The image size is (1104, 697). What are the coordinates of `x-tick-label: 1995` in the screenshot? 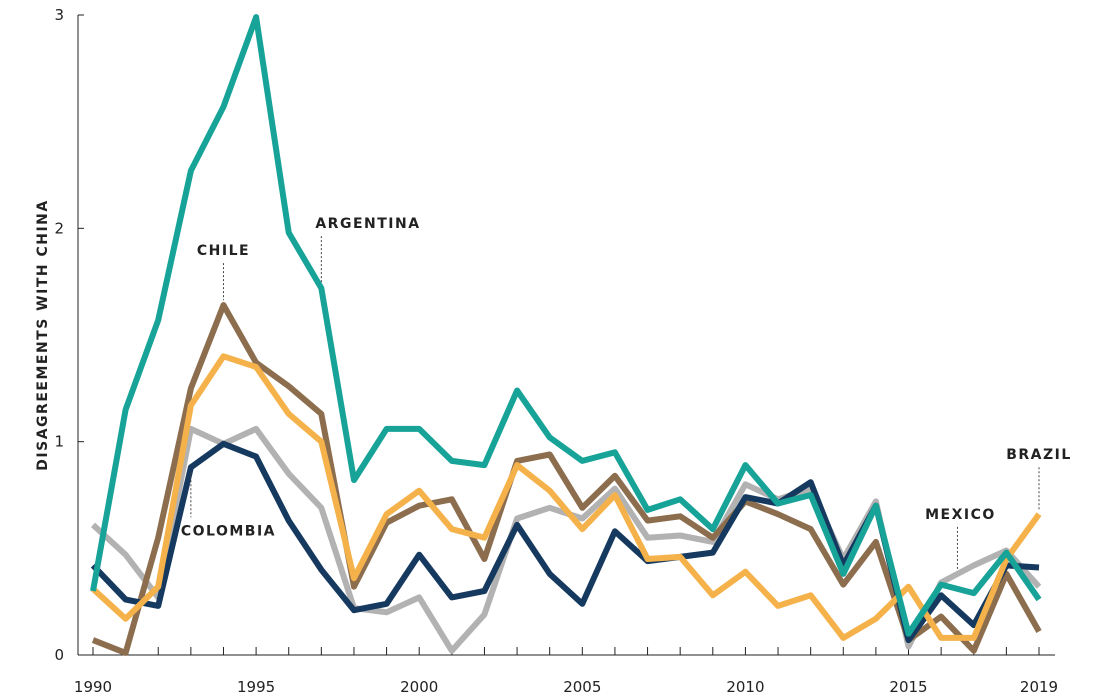 It's located at (256, 687).